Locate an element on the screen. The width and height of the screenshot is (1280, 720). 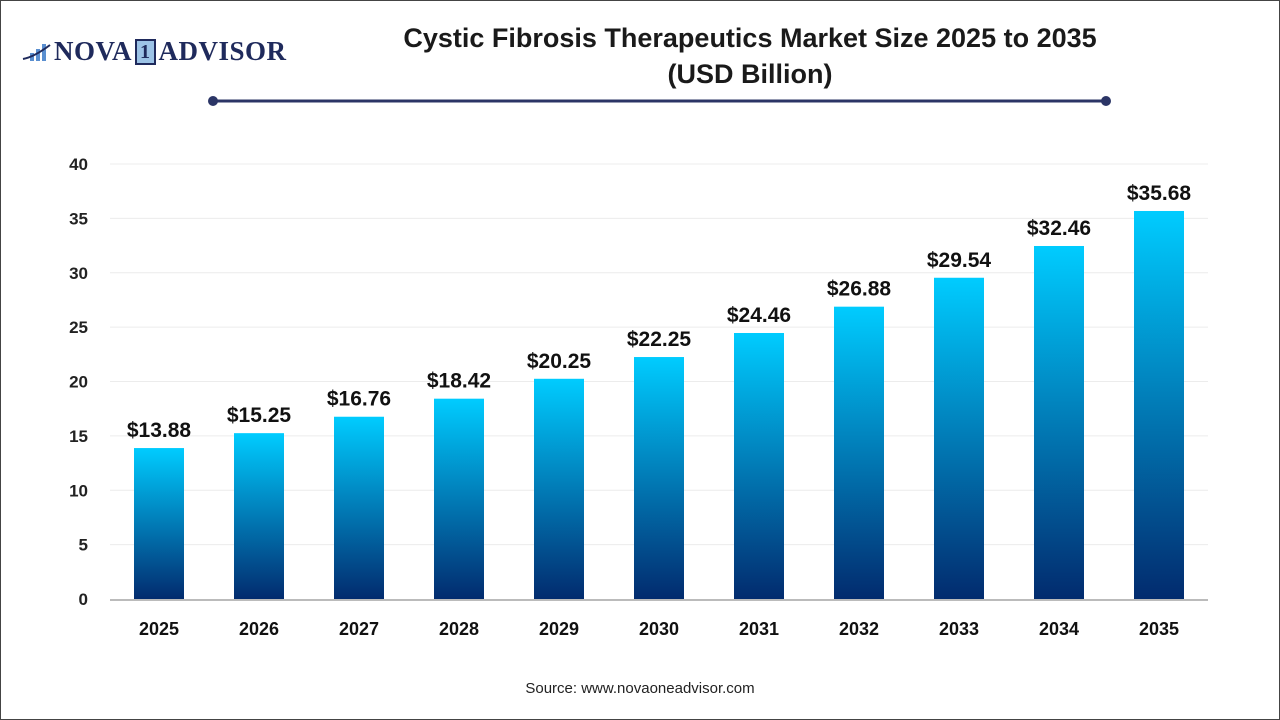
bar-2034 is located at coordinates (1059, 422).